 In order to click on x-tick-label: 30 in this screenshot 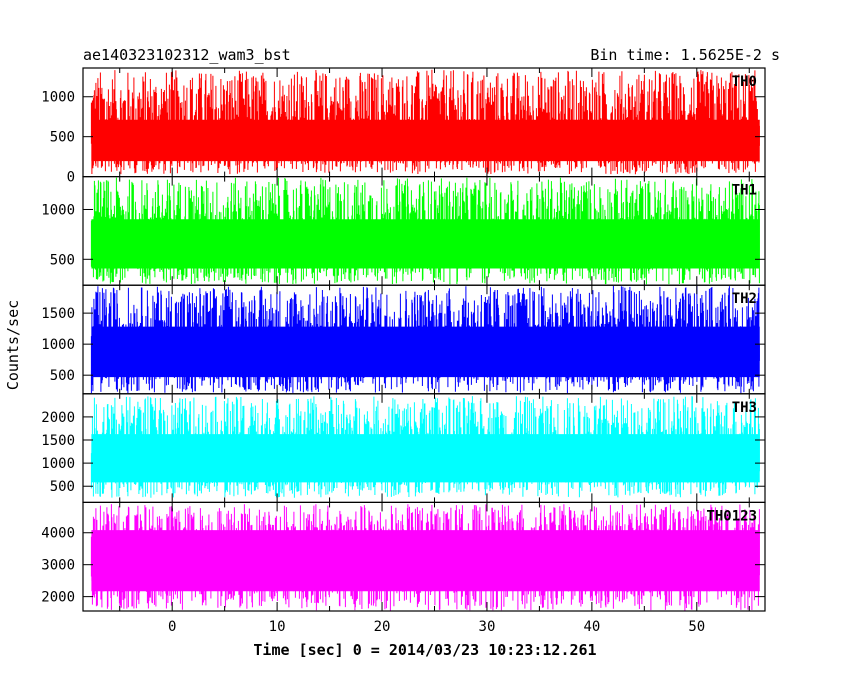, I will do `click(487, 627)`.